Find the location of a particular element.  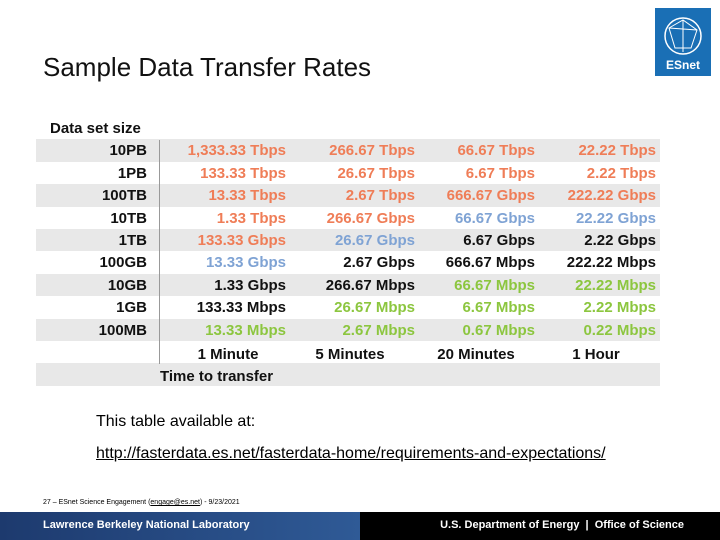

rate-cell: 22.22 Gbps is located at coordinates (615, 218).